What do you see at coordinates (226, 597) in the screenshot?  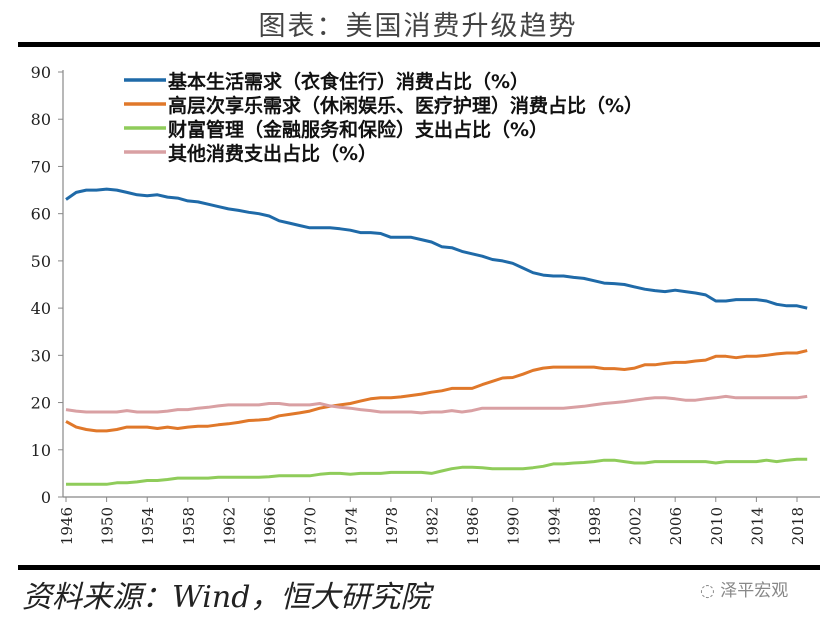 I see `source-note: 资料来源：Wind，恒大研究院` at bounding box center [226, 597].